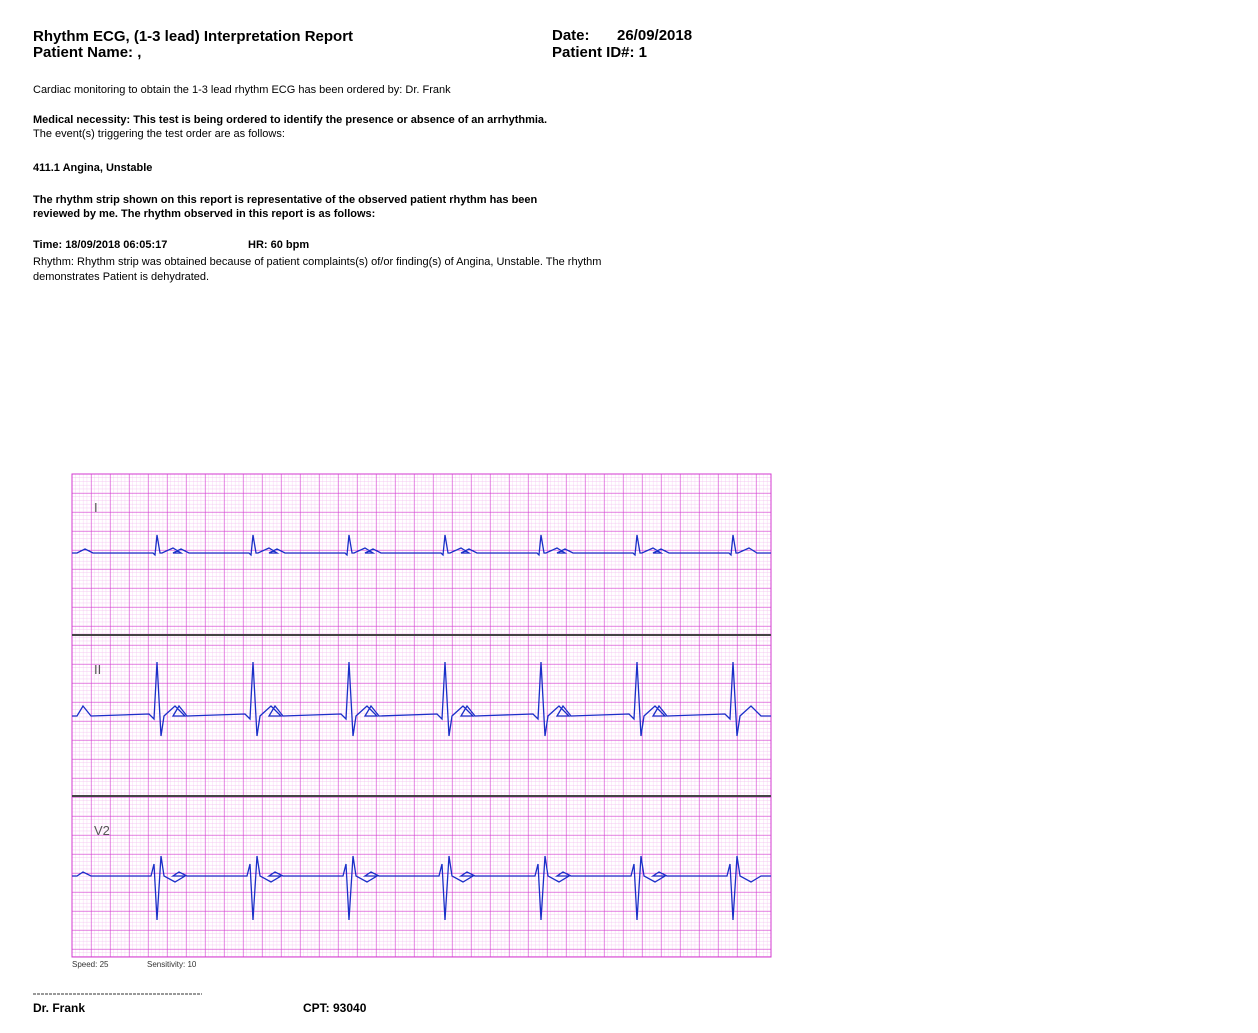  Describe the element at coordinates (571, 35) in the screenshot. I see `date-label: Date:` at that location.